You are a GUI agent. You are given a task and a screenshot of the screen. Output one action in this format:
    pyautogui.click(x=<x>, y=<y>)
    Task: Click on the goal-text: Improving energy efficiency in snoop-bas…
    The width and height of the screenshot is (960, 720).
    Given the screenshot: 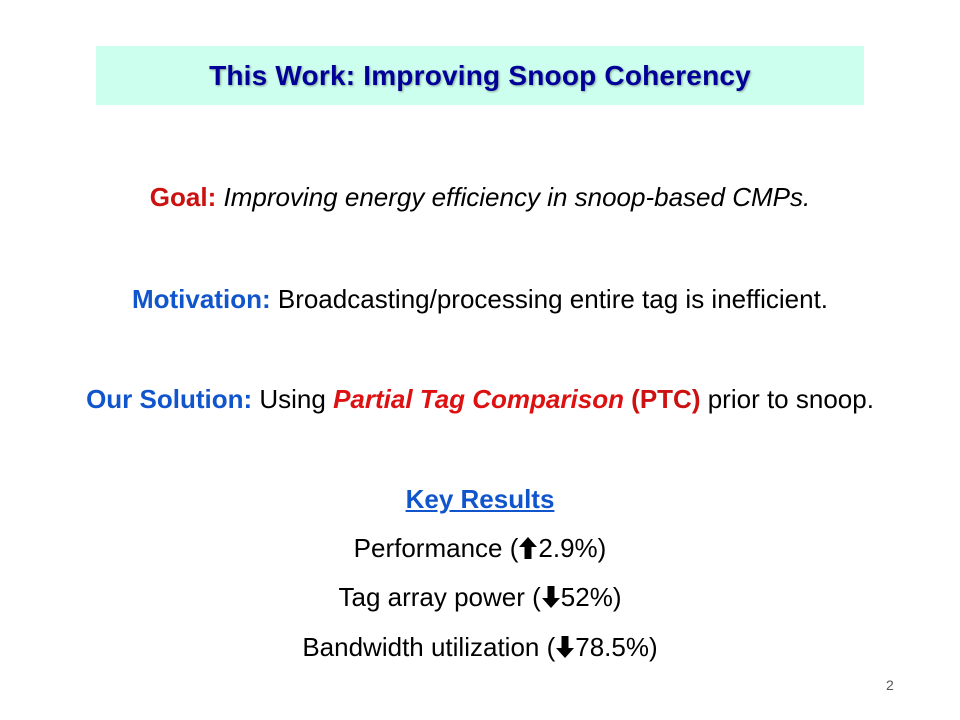 What is the action you would take?
    pyautogui.click(x=513, y=197)
    